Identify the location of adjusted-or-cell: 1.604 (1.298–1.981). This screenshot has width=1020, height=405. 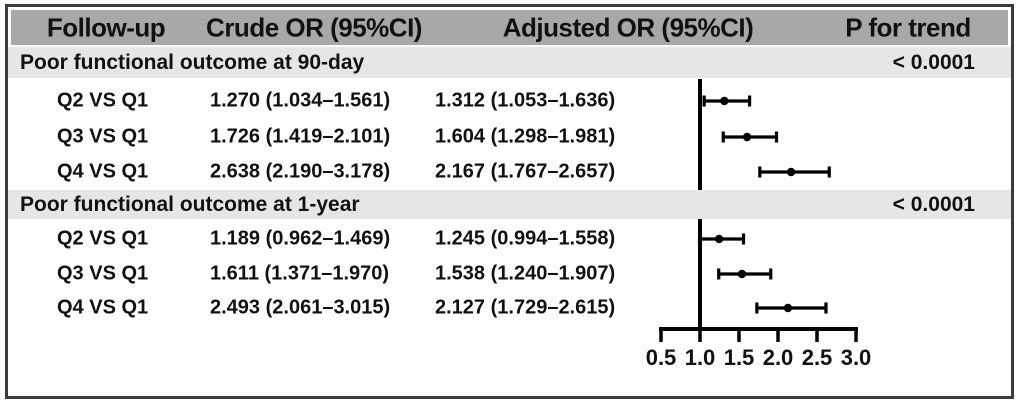
(525, 136).